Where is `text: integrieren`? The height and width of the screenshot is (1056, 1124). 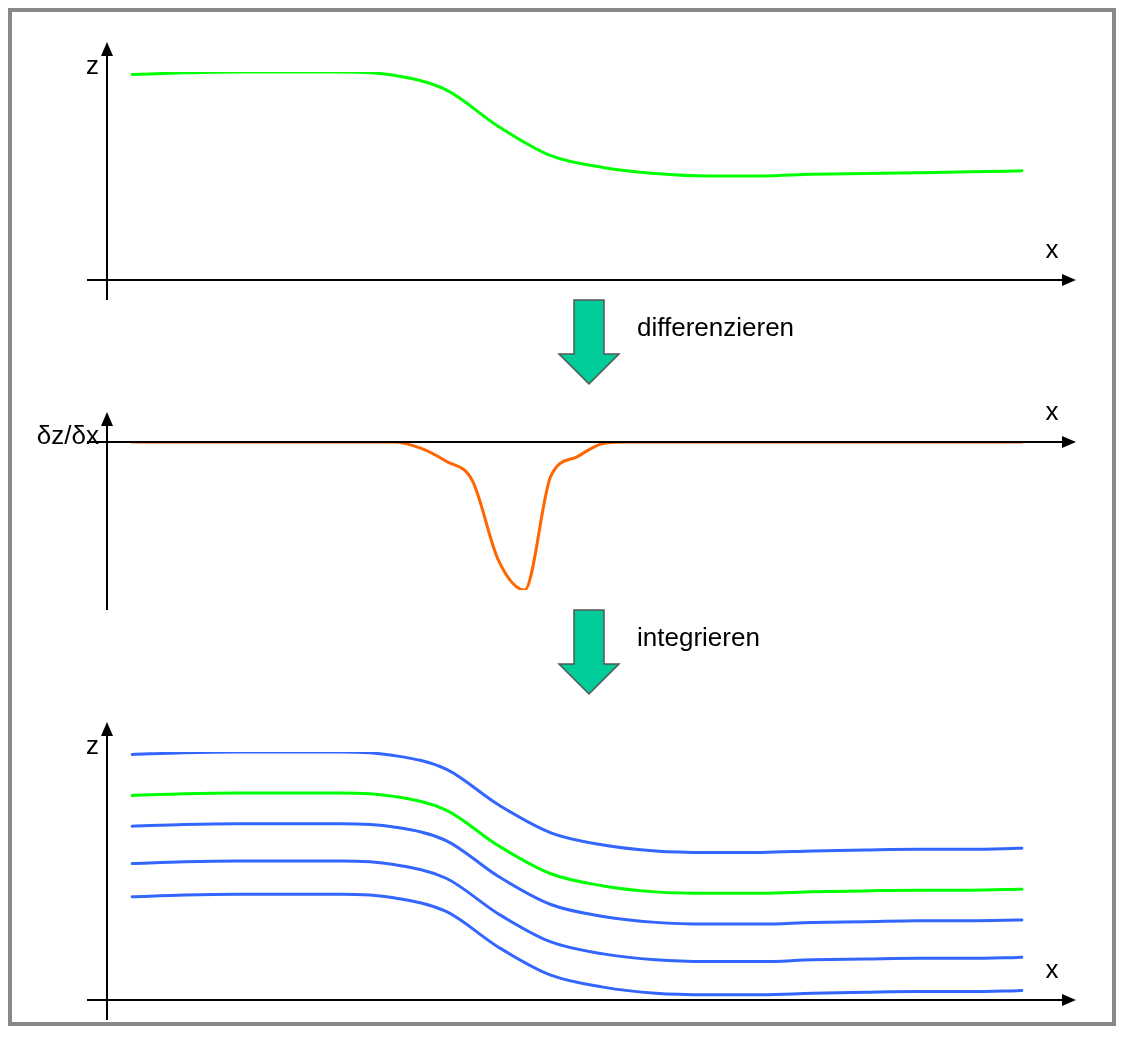 text: integrieren is located at coordinates (698, 637).